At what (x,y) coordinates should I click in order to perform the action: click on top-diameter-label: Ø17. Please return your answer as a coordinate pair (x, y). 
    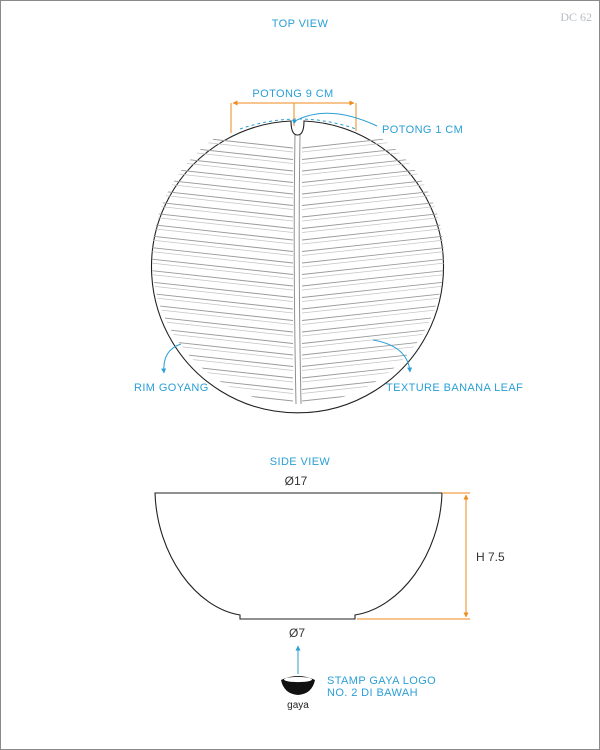
    Looking at the image, I should click on (296, 481).